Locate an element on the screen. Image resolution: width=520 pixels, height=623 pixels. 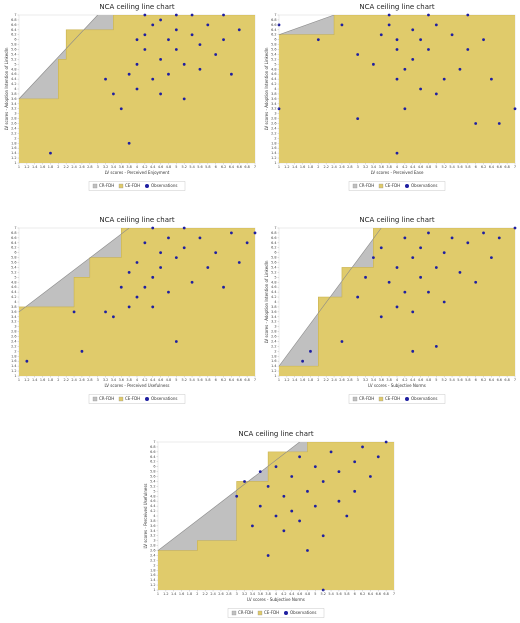
x-tick-label: 1.2 is located at coordinates (165, 594).